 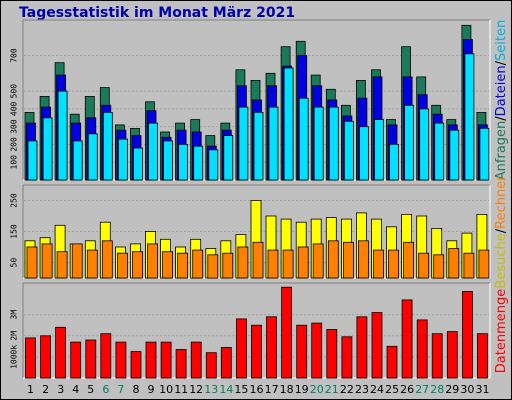 I want to click on x-tick-label-16: 16, so click(x=257, y=389).